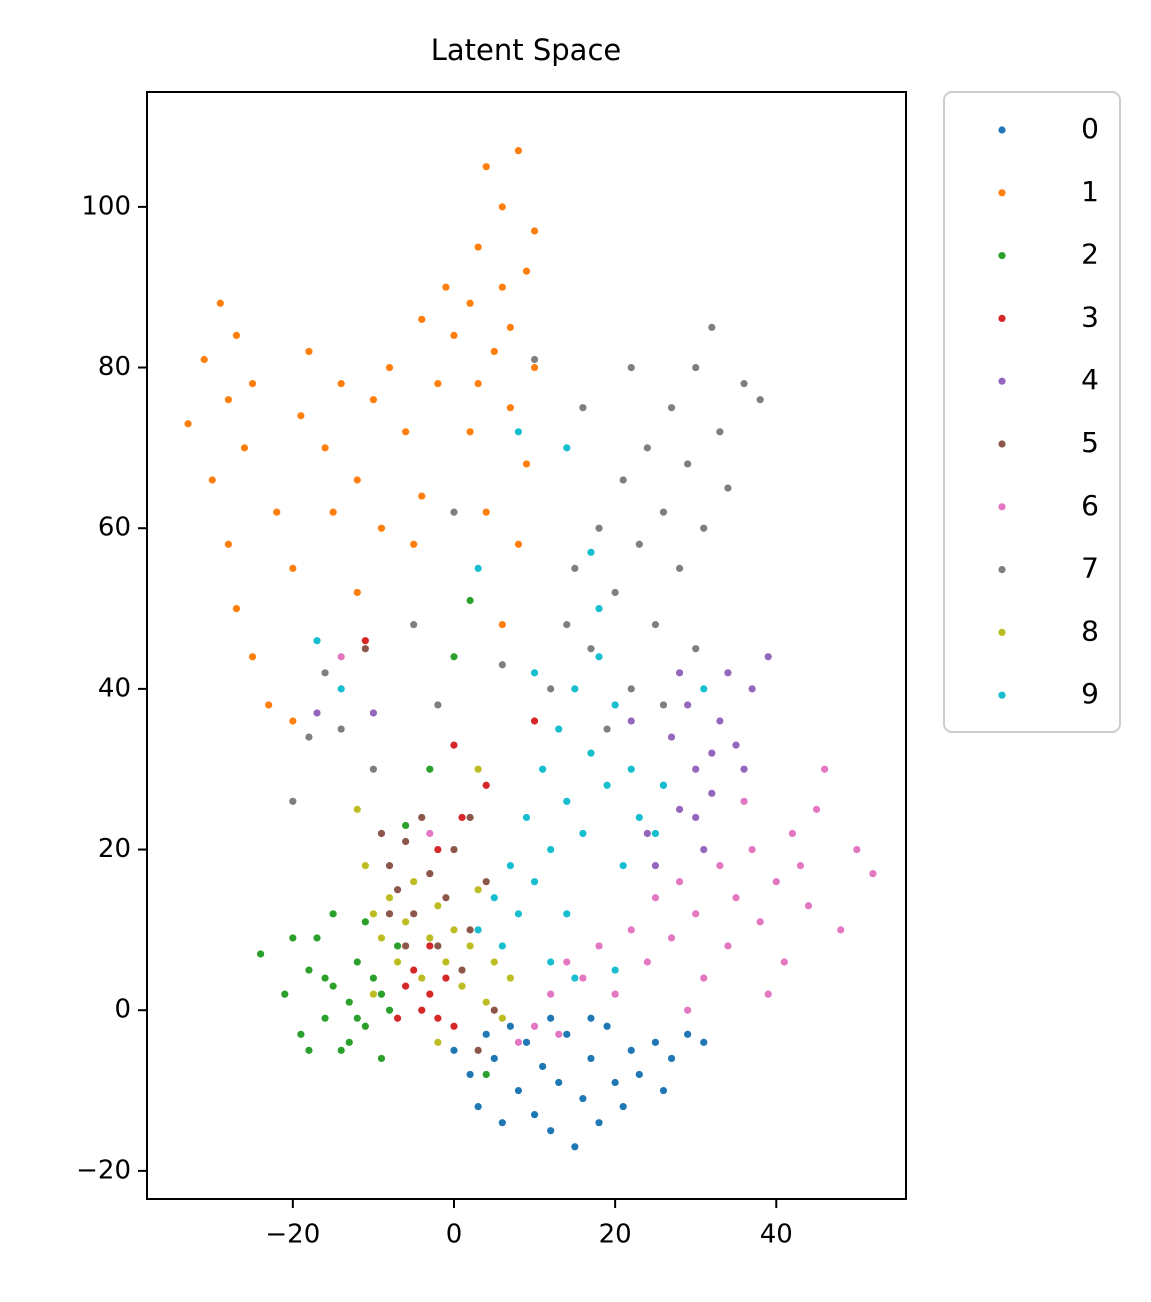  What do you see at coordinates (1090, 254) in the screenshot?
I see `legend-label: 2` at bounding box center [1090, 254].